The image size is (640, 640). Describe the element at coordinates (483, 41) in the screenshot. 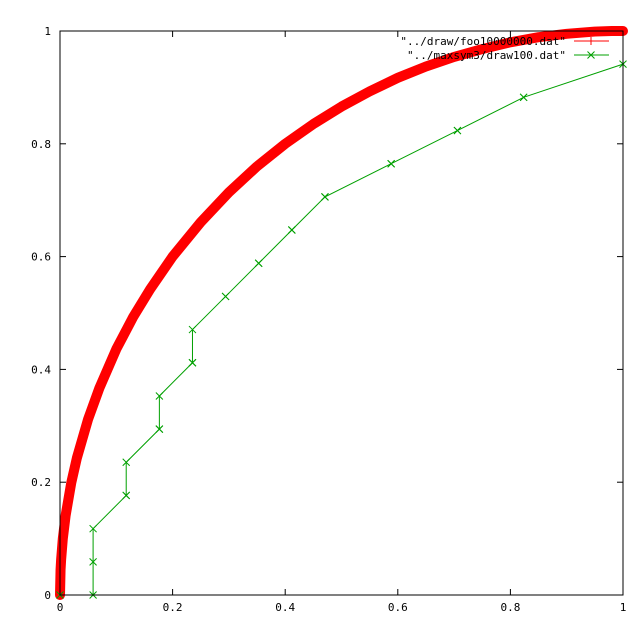

I see `legend-label: "../draw/foo10000000.dat"` at that location.